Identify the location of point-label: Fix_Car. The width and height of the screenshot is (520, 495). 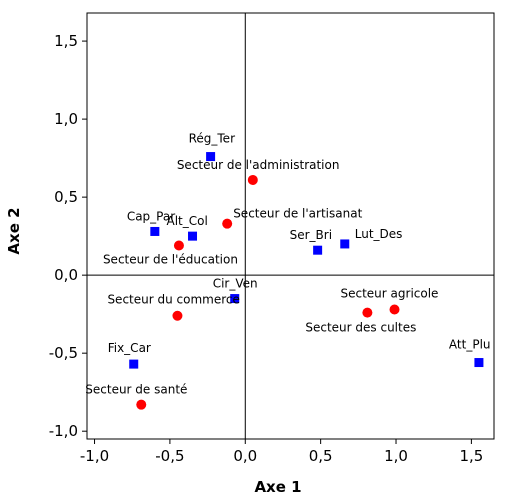
(129, 348).